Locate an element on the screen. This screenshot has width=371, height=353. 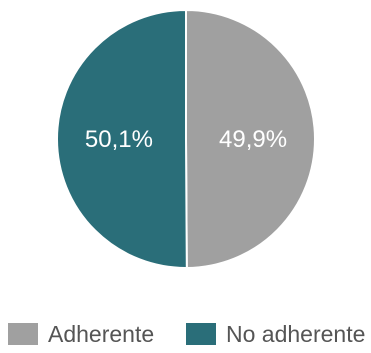
data-label-adherente: 49,9% is located at coordinates (253, 139).